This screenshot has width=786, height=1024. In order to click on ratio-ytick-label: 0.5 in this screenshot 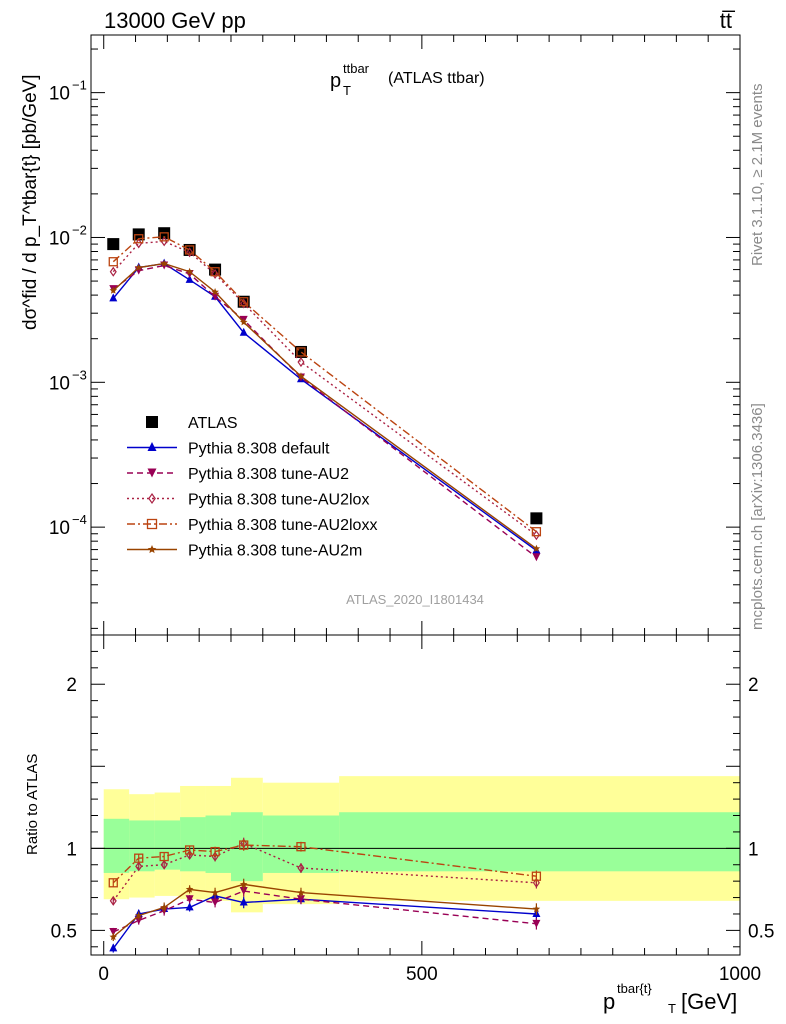, I will do `click(64, 931)`.